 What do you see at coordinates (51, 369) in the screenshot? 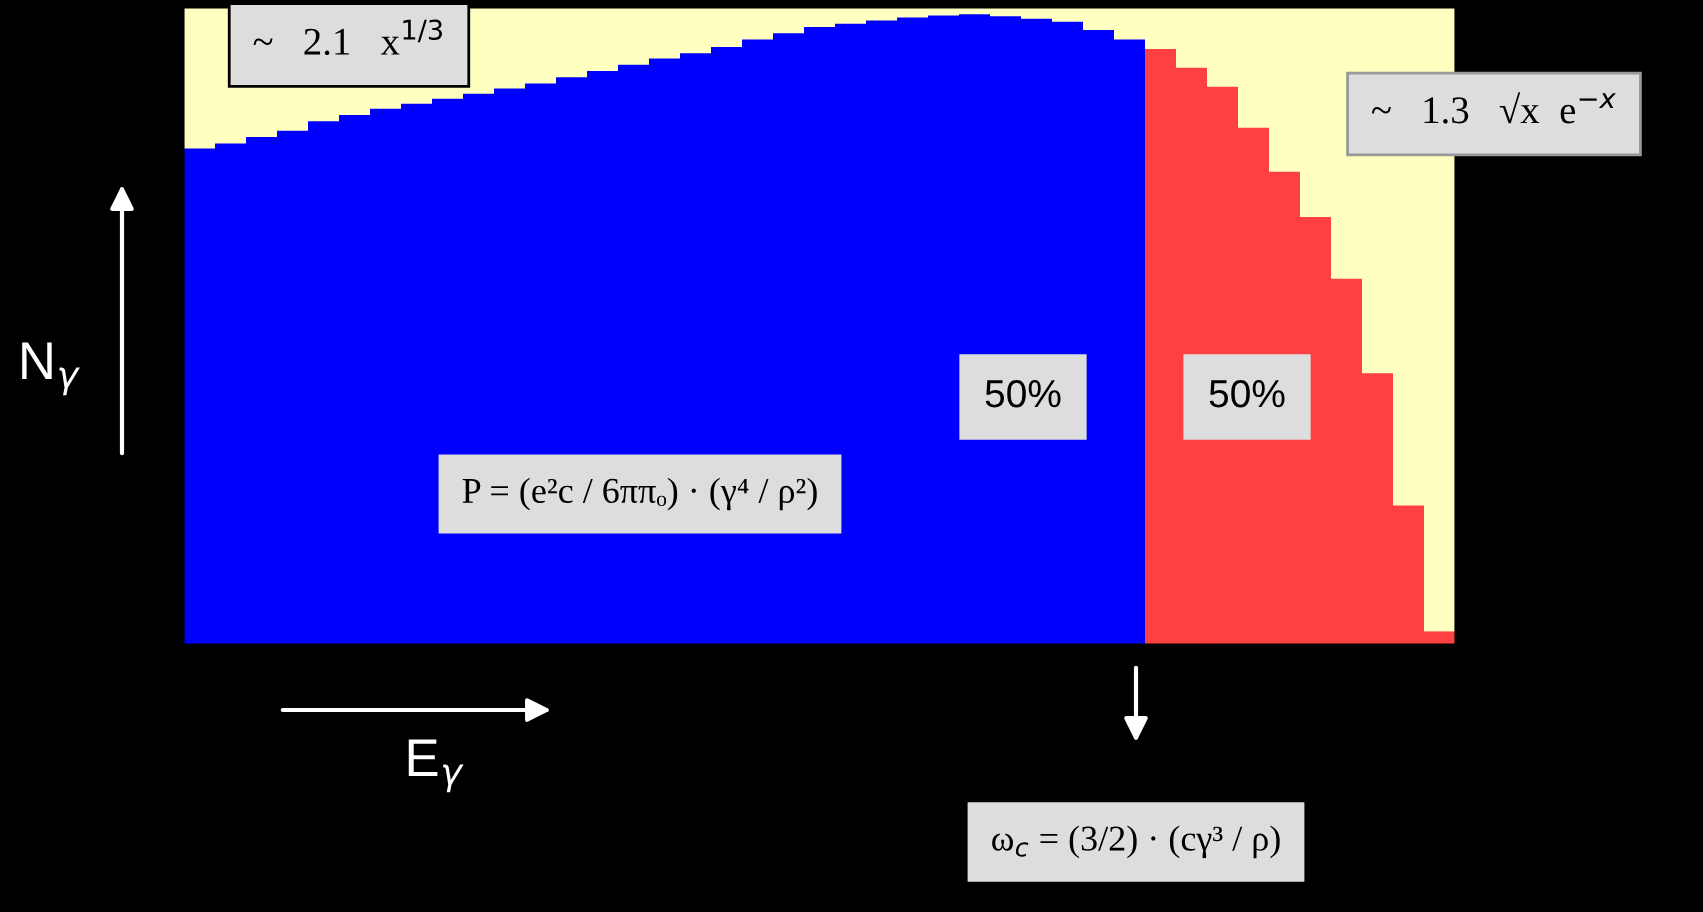
I see `y-axis-title: N$_{γ}$` at bounding box center [51, 369].